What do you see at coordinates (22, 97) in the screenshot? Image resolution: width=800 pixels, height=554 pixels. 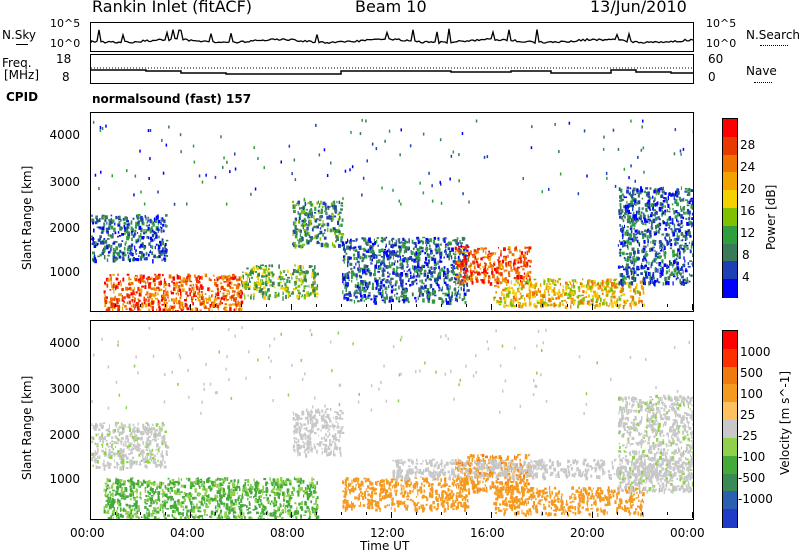 I see `cpid-label: CPID` at bounding box center [22, 97].